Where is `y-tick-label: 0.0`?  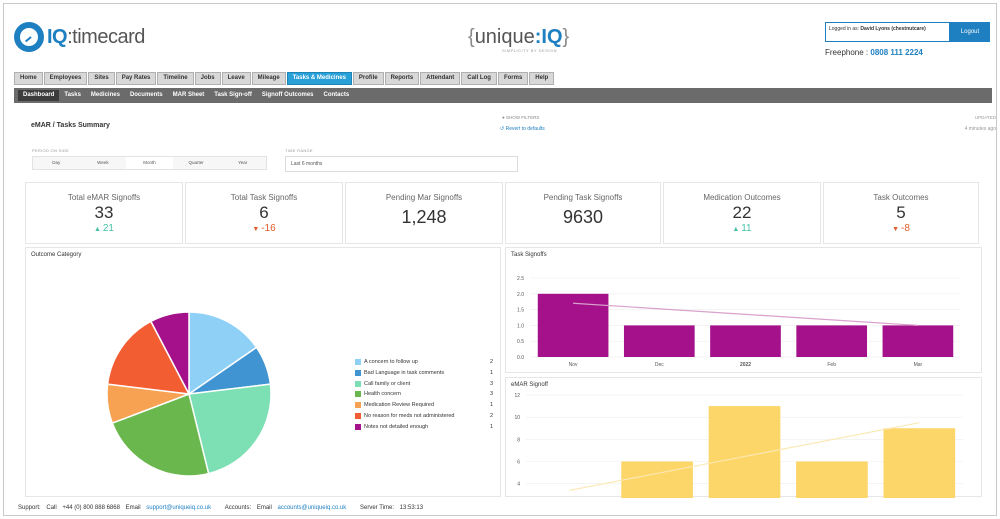 y-tick-label: 0.0 is located at coordinates (520, 358).